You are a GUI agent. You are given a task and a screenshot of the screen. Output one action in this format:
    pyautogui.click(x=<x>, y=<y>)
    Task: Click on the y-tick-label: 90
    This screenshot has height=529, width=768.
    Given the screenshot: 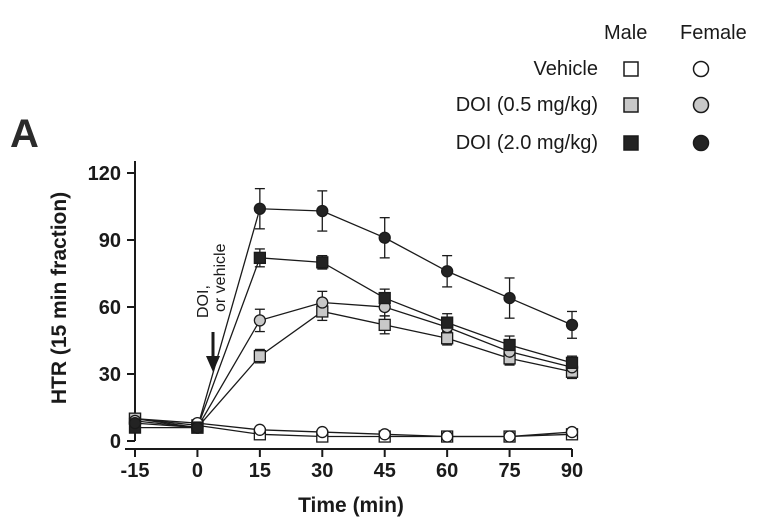 What is the action you would take?
    pyautogui.click(x=110, y=241)
    